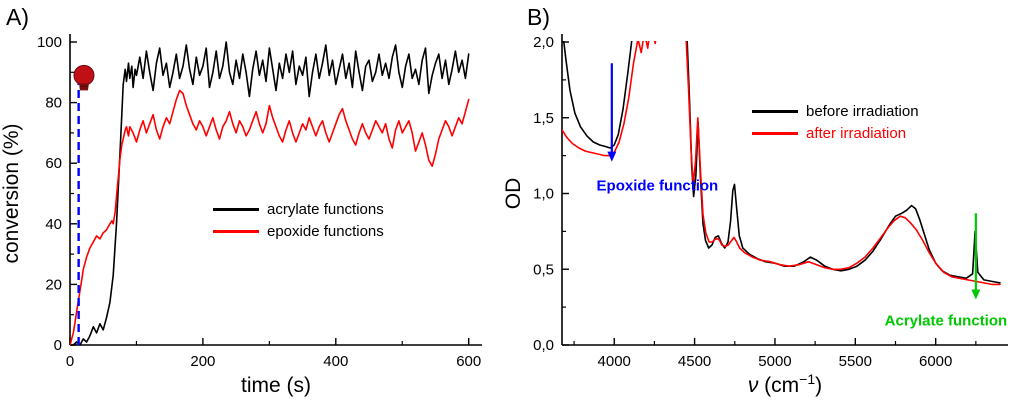  I want to click on svg-text: 1,0, so click(543, 194).